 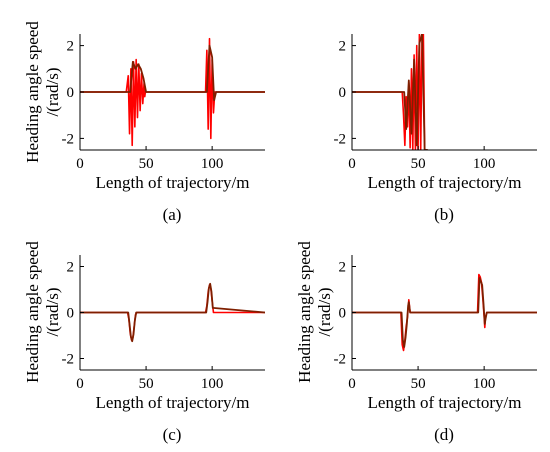 What do you see at coordinates (172, 434) in the screenshot?
I see `panel-label: (c)` at bounding box center [172, 434].